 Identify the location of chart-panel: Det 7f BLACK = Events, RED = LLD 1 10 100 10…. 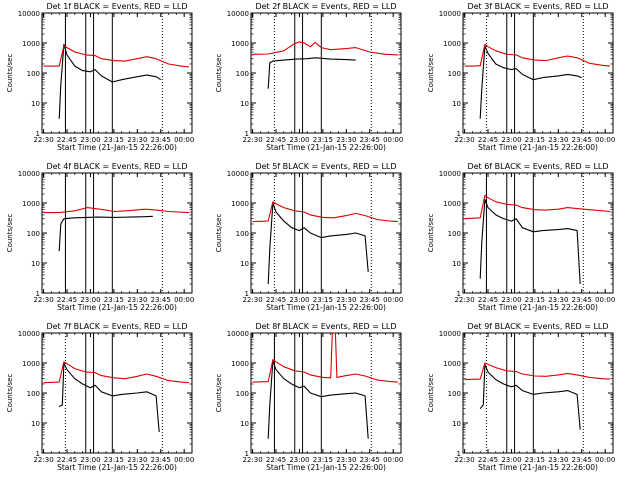
(100, 397).